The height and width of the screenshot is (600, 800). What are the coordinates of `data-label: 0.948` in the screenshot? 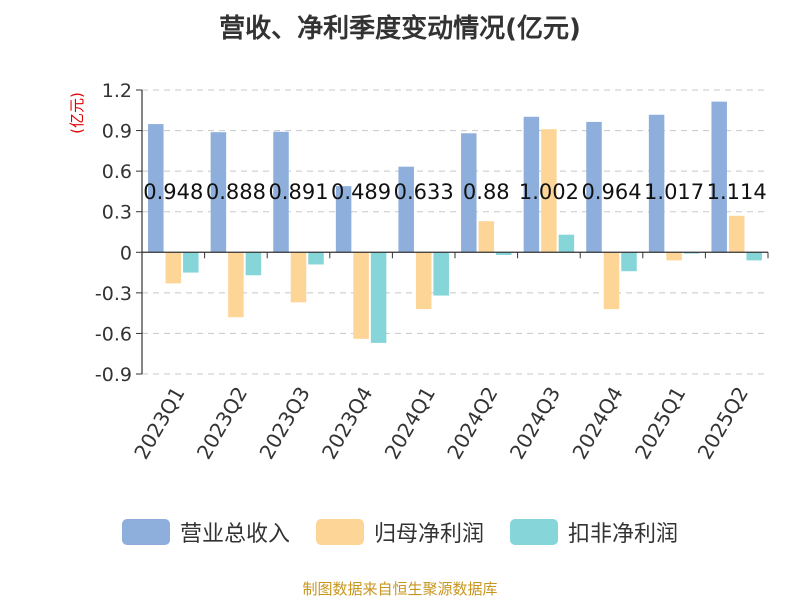 It's located at (173, 192).